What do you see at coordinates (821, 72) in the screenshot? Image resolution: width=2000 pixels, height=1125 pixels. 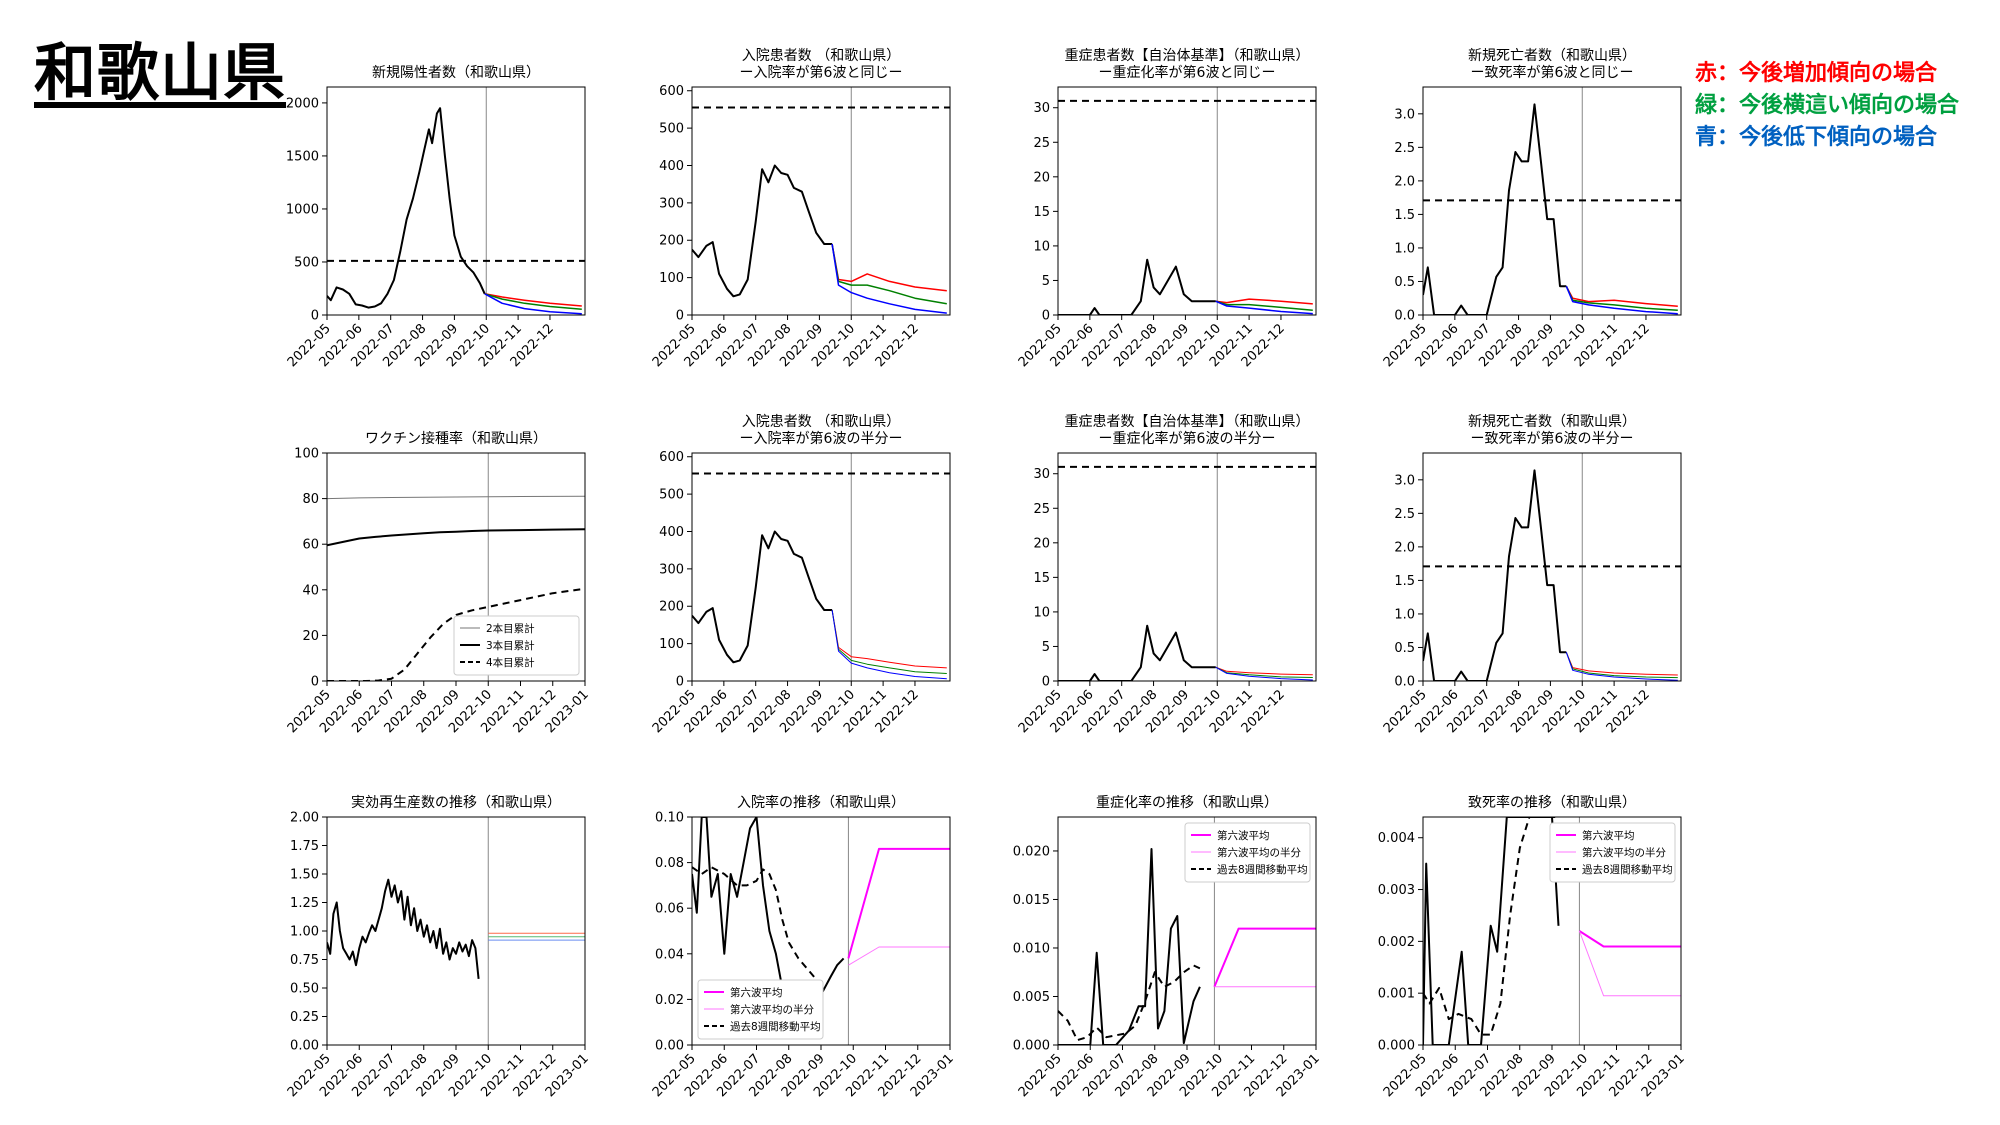 I see `chart-title: ー入院率が第6波と同じー` at bounding box center [821, 72].